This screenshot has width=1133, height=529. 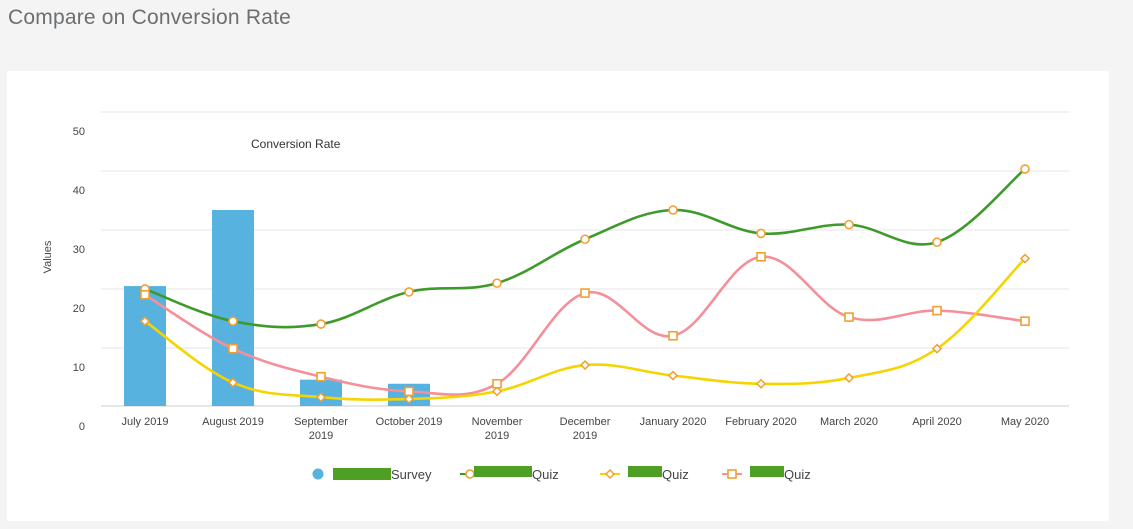 I want to click on x-tick-label: July 2019, so click(x=144, y=422).